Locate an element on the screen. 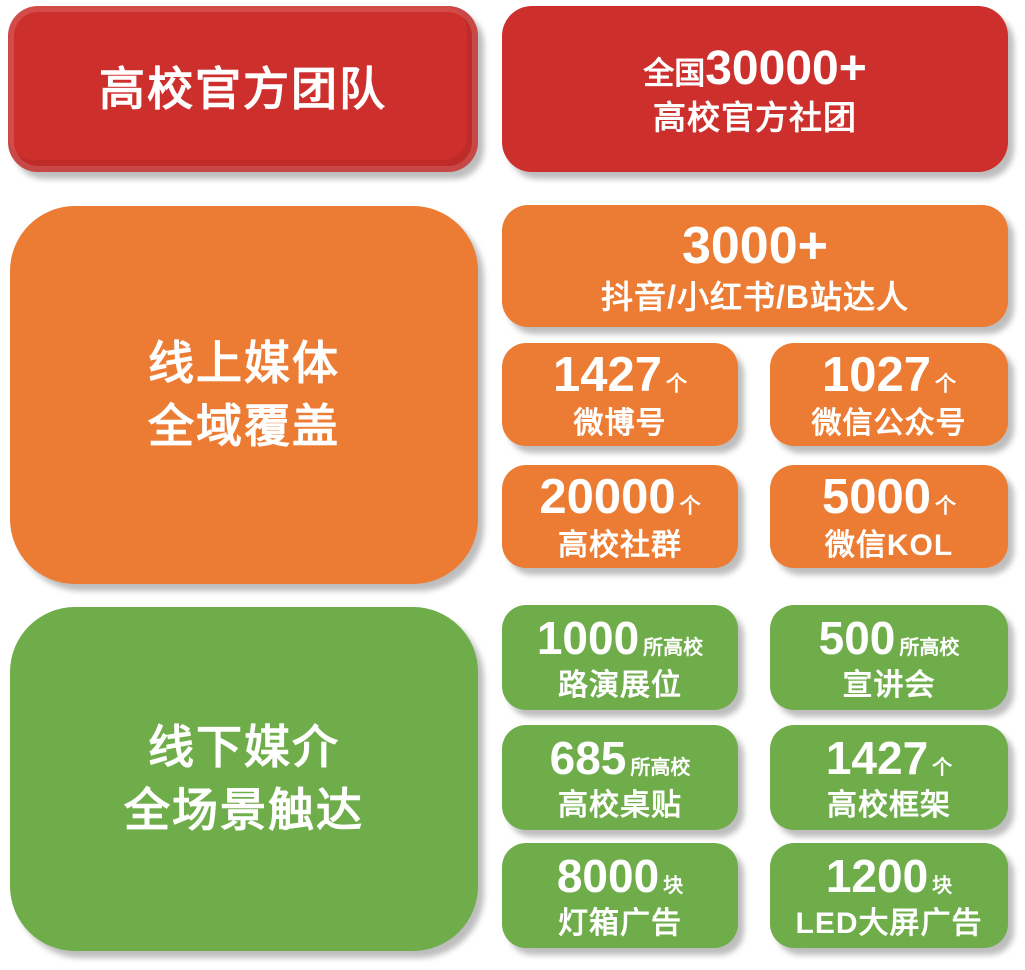  campus-frames-label: 高校框架 is located at coordinates (889, 805).